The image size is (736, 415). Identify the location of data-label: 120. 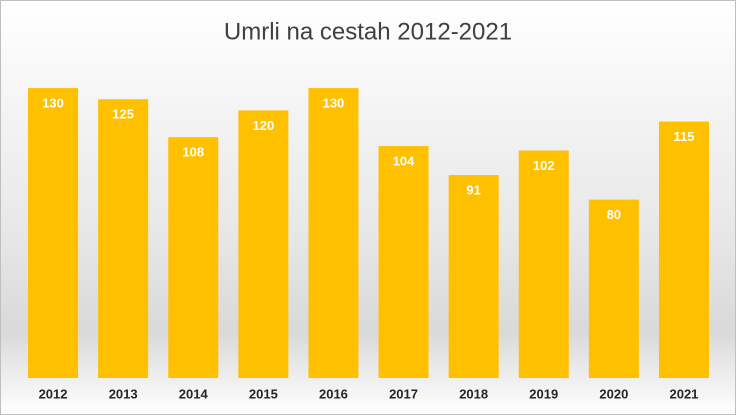
(263, 125).